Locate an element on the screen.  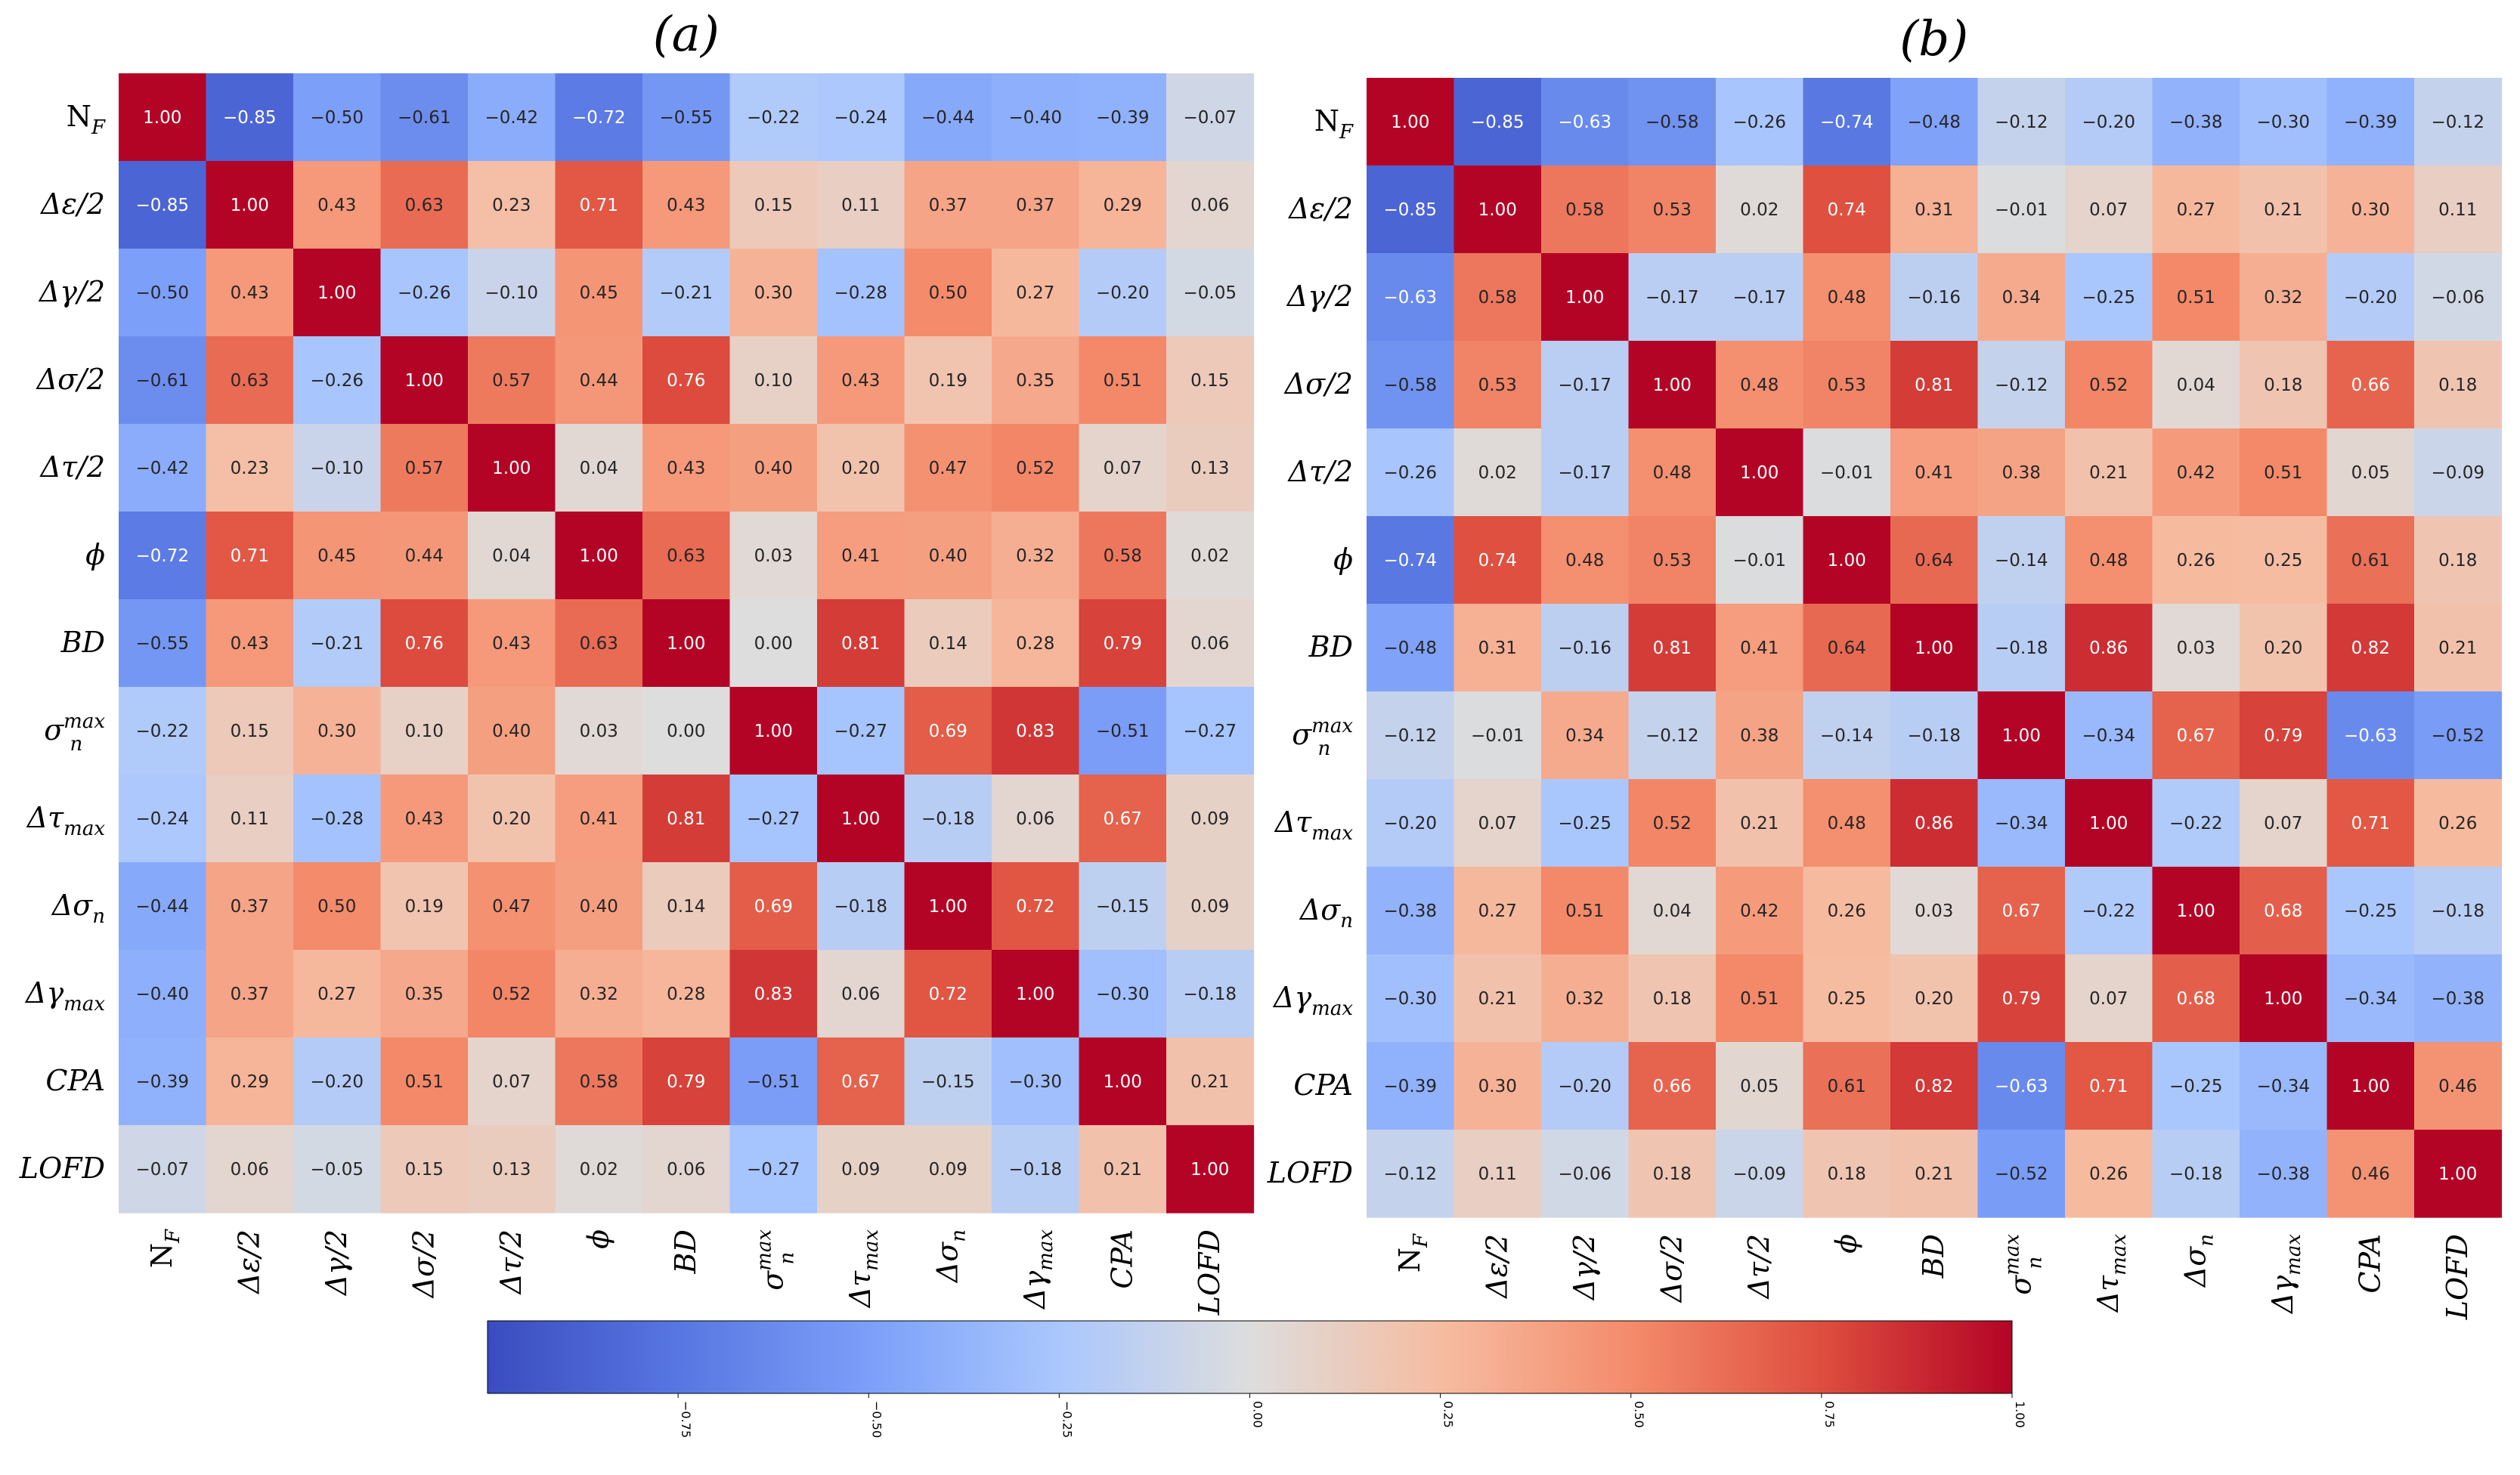
cell-value: 0.27 is located at coordinates (1035, 293).